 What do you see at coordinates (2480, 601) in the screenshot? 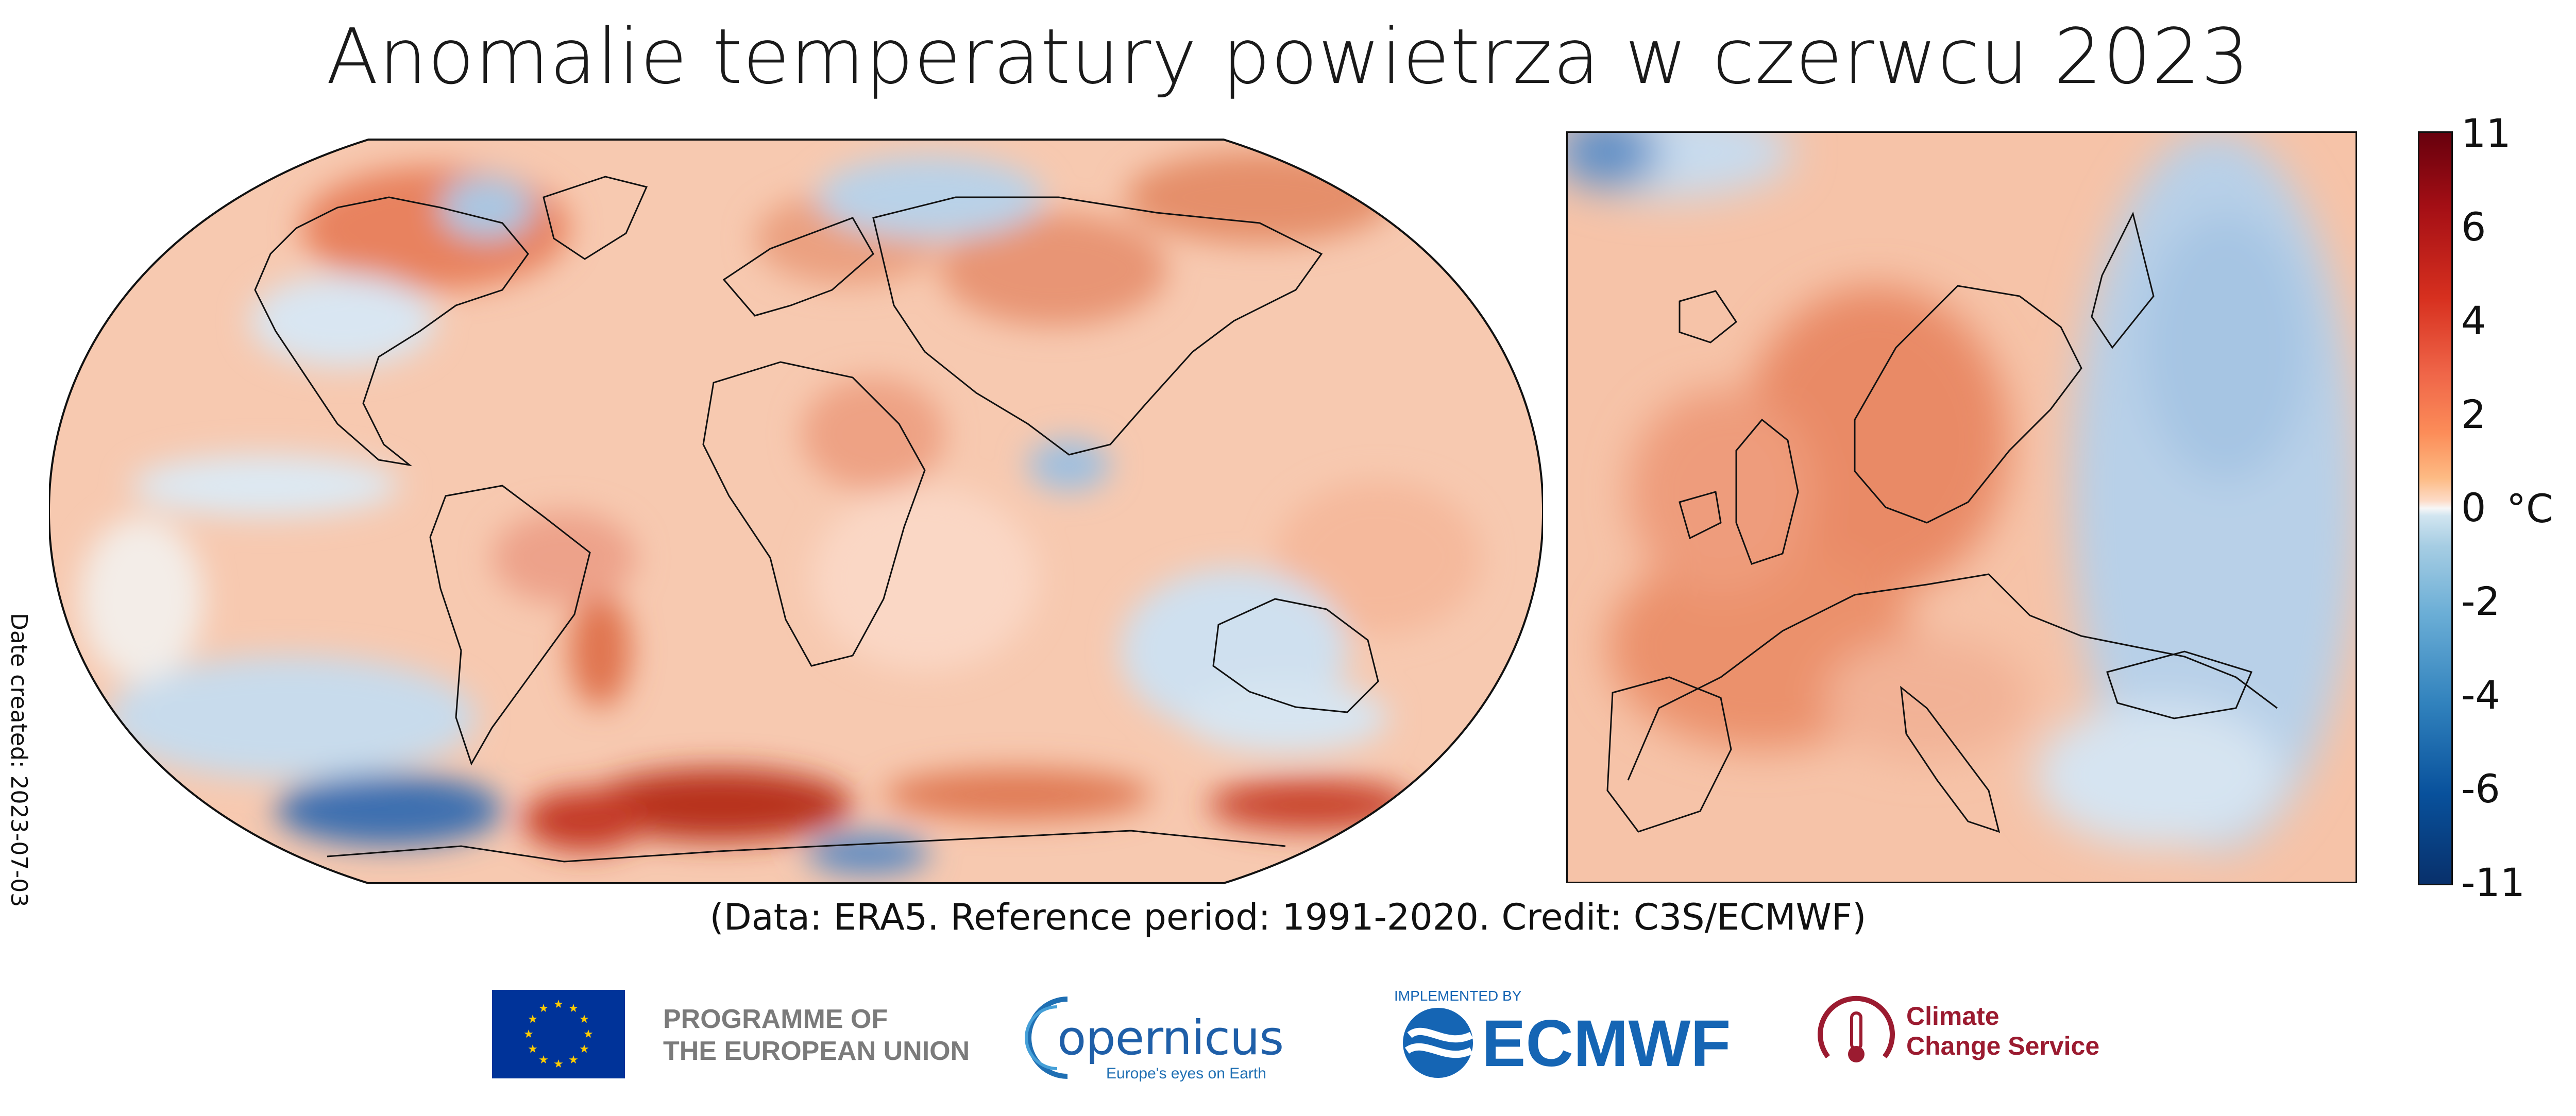
I see `colorbar-tick-label: -2` at bounding box center [2480, 601].